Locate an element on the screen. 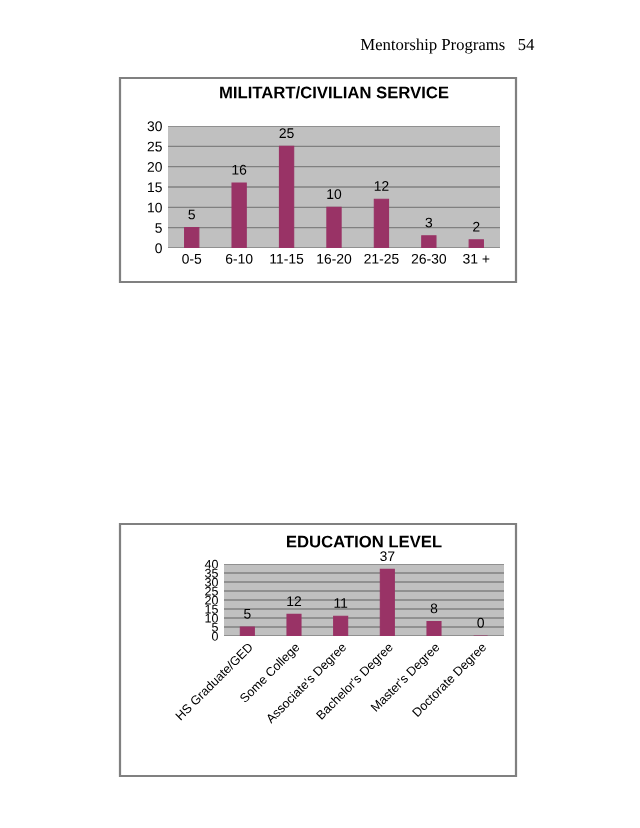 This screenshot has height=828, width=640. text: Mentorship Programs 54 is located at coordinates (447, 46).